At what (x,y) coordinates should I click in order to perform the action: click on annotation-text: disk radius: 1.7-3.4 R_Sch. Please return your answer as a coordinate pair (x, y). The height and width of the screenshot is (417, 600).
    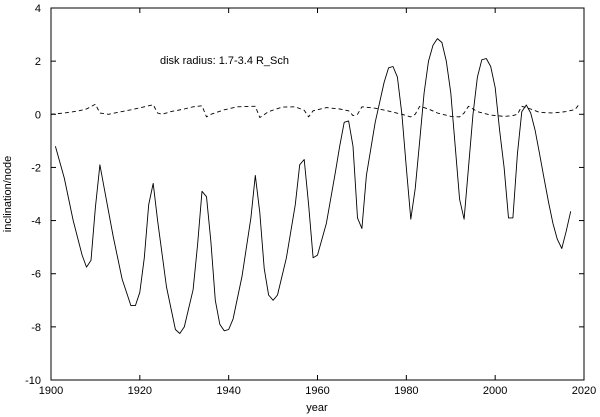
    Looking at the image, I should click on (224, 61).